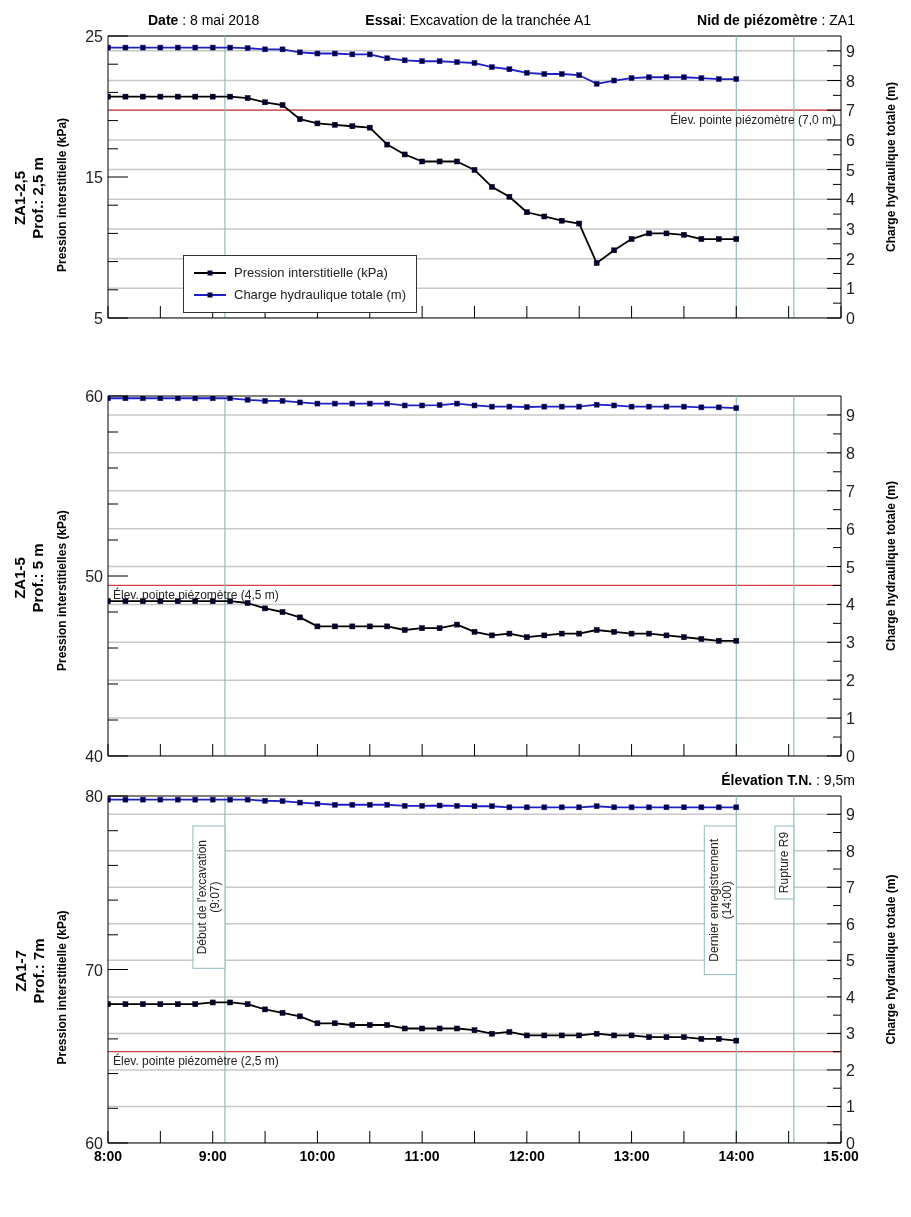  Describe the element at coordinates (631, 1156) in the screenshot. I see `x-tick-label: 13:00` at that location.